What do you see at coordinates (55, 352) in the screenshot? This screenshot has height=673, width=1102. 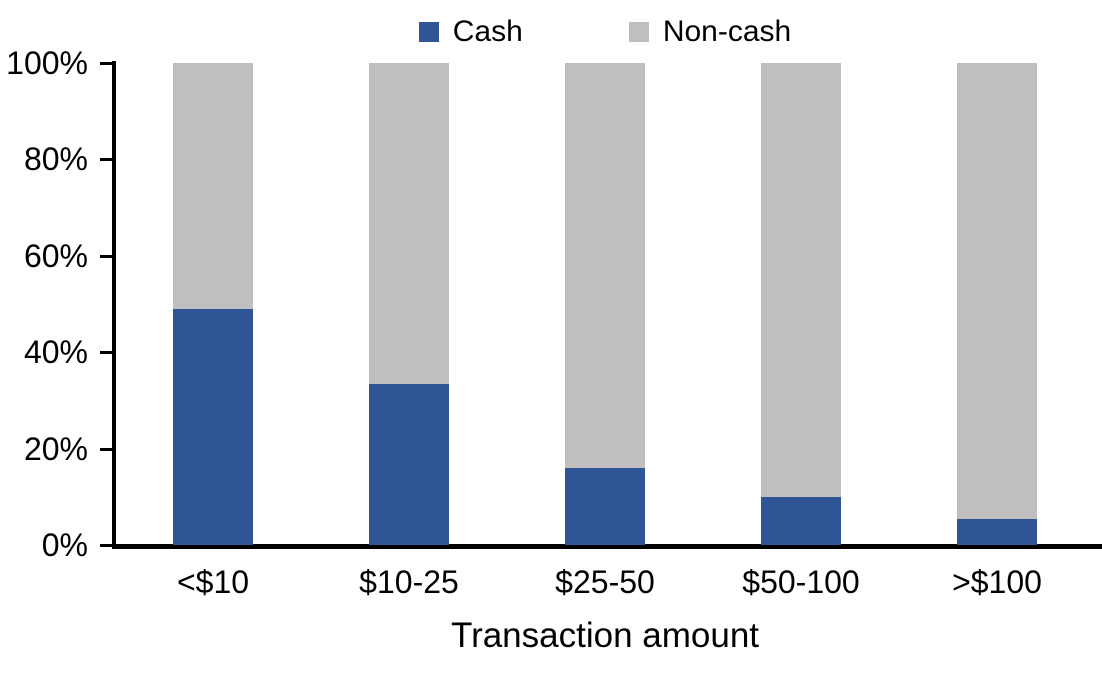 I see `y-tick-label: 40%` at bounding box center [55, 352].